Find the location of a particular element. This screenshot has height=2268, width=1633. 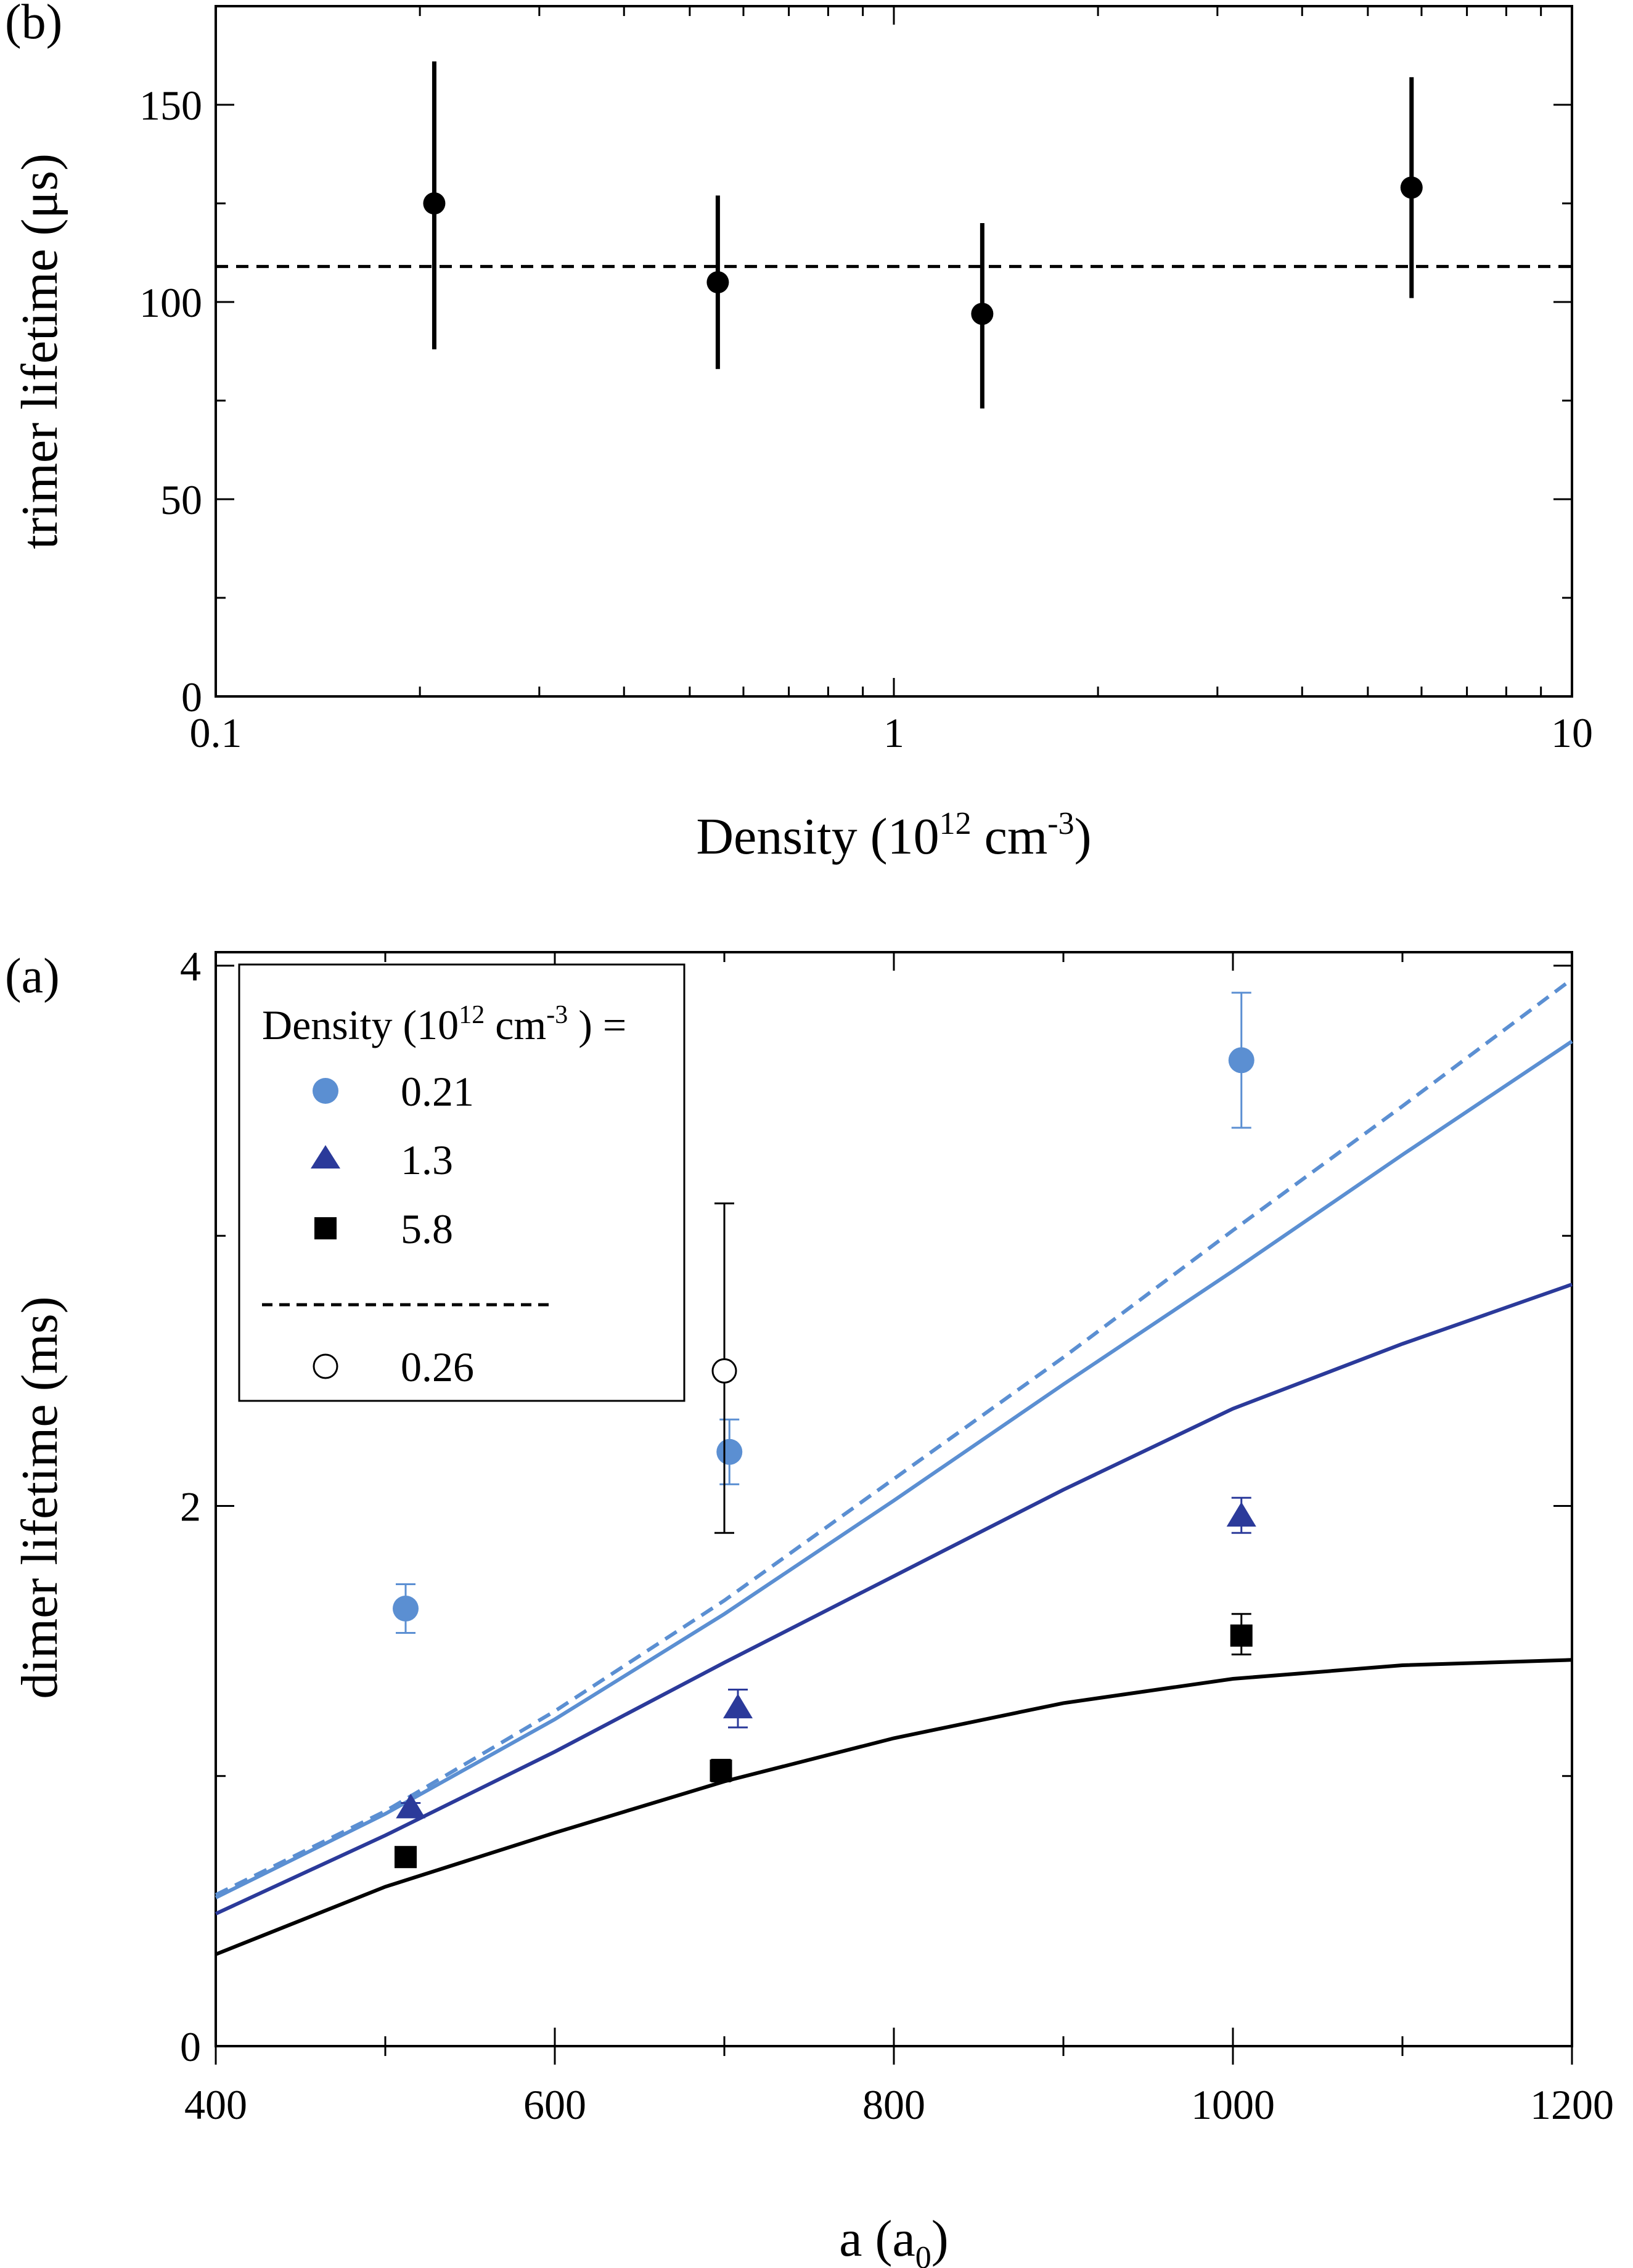

b-x-tick-label: 0.1 is located at coordinates (216, 733).